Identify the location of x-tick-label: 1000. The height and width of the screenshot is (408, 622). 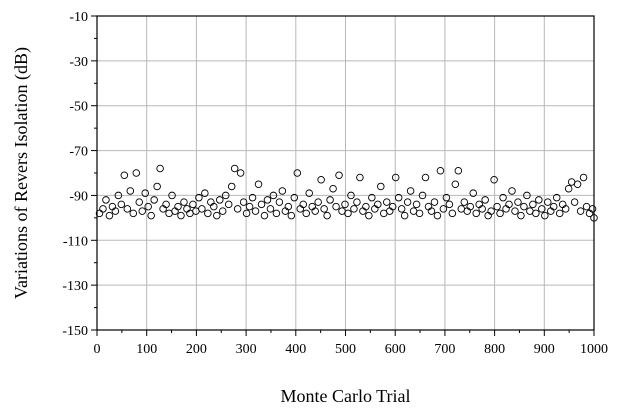
(594, 349).